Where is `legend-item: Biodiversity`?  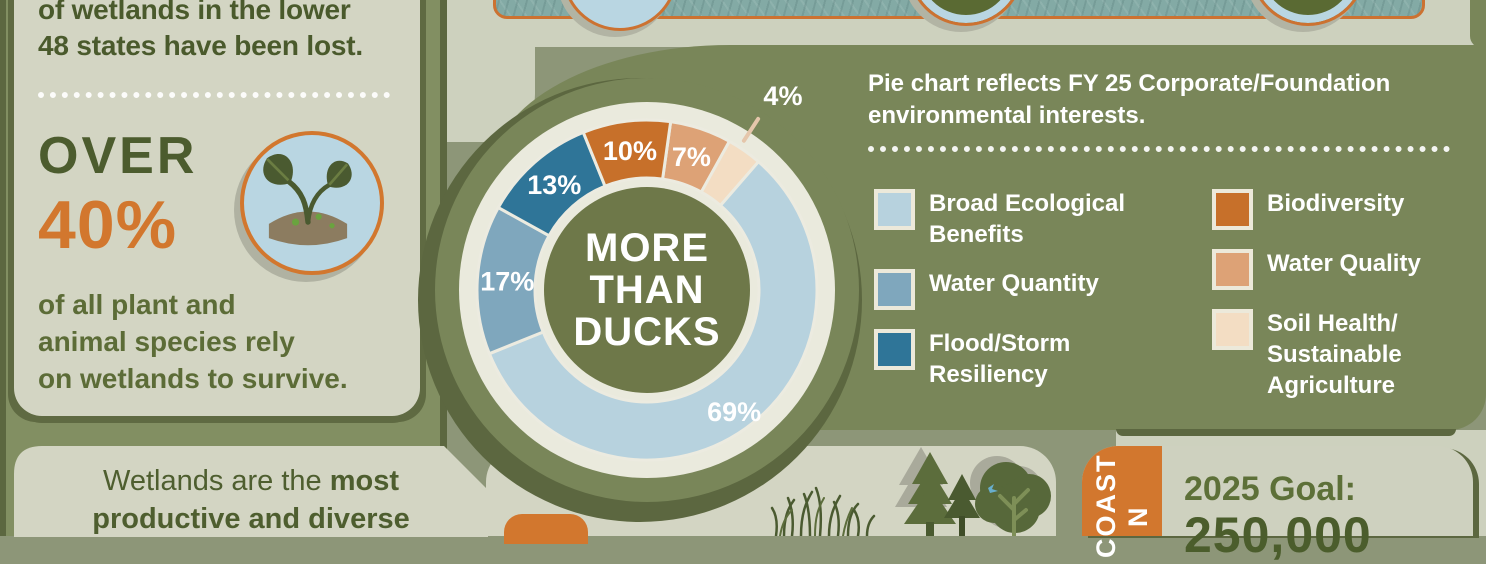
legend-item: Biodiversity is located at coordinates (1316, 209).